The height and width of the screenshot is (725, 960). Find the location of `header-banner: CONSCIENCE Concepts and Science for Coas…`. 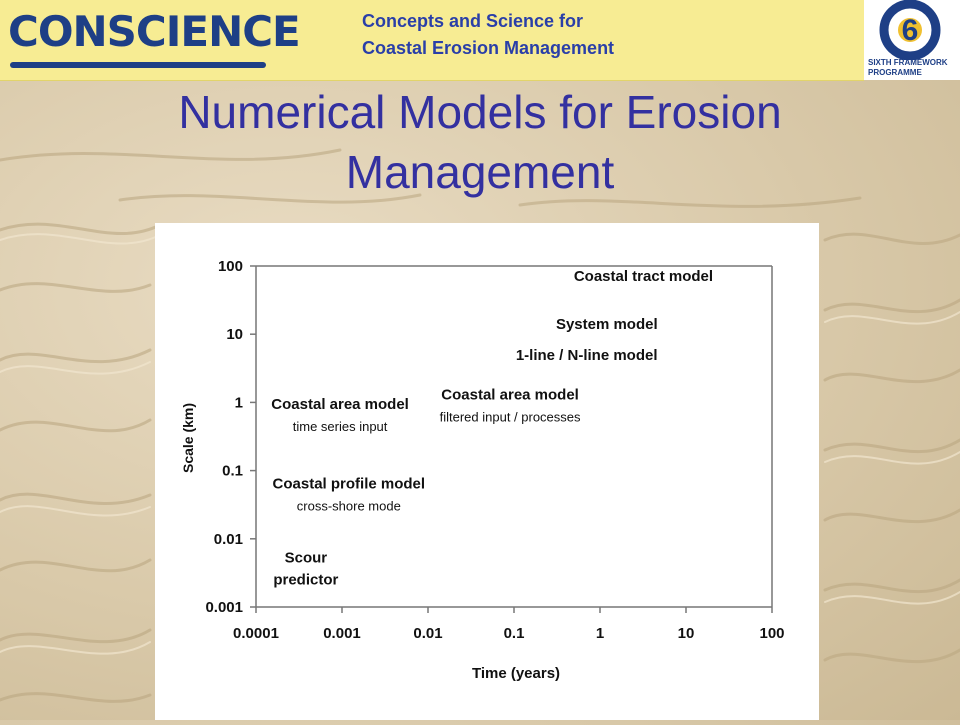

header-banner: CONSCIENCE Concepts and Science for Coas… is located at coordinates (432, 40).